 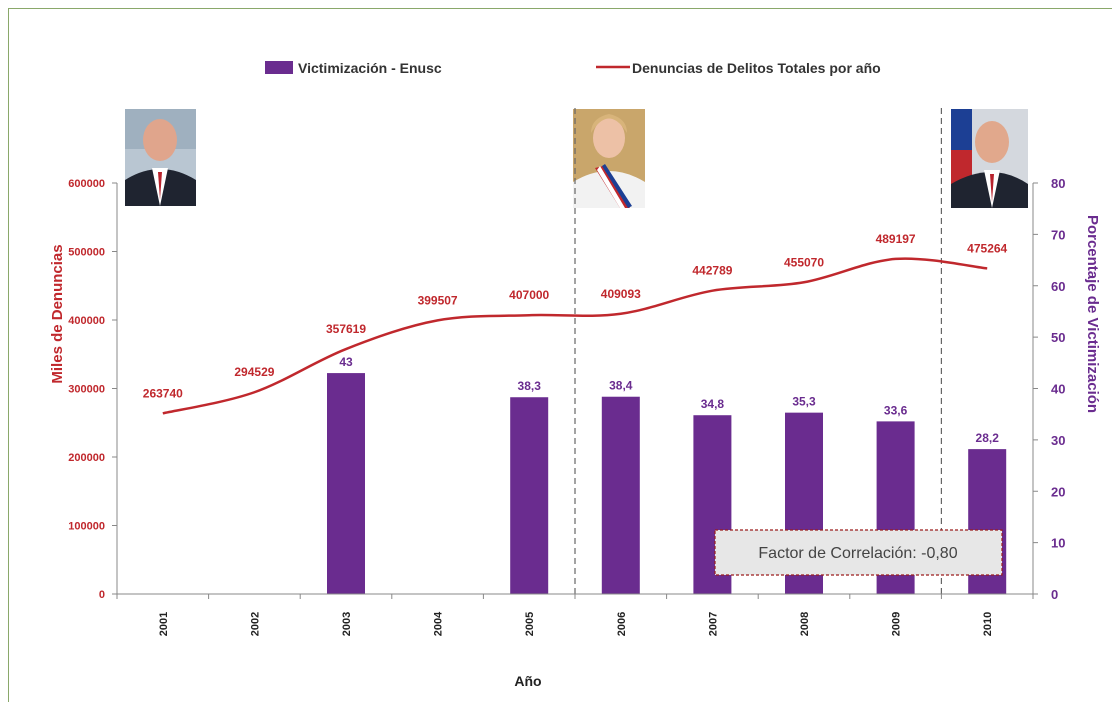 What do you see at coordinates (164, 624) in the screenshot?
I see `x-tick-label-2001: 2001` at bounding box center [164, 624].